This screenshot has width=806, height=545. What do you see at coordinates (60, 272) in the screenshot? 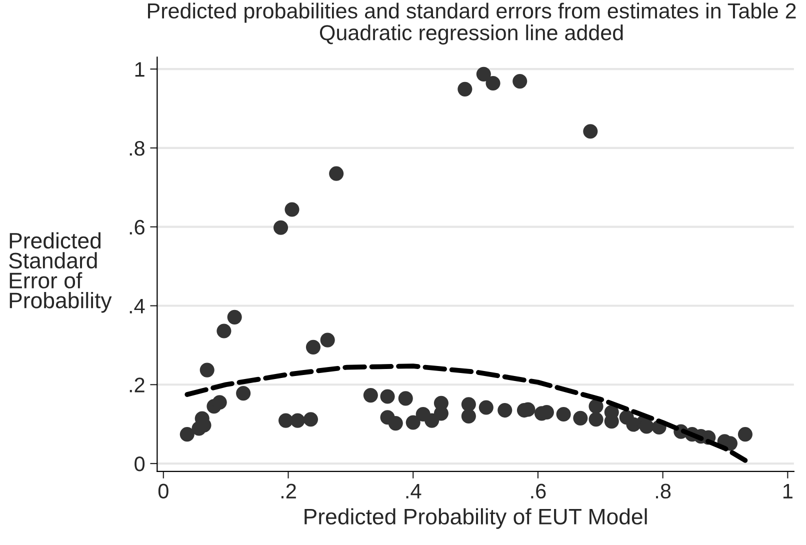
I see `y-axis-title: Predicted Standard Error of Probability` at bounding box center [60, 272].